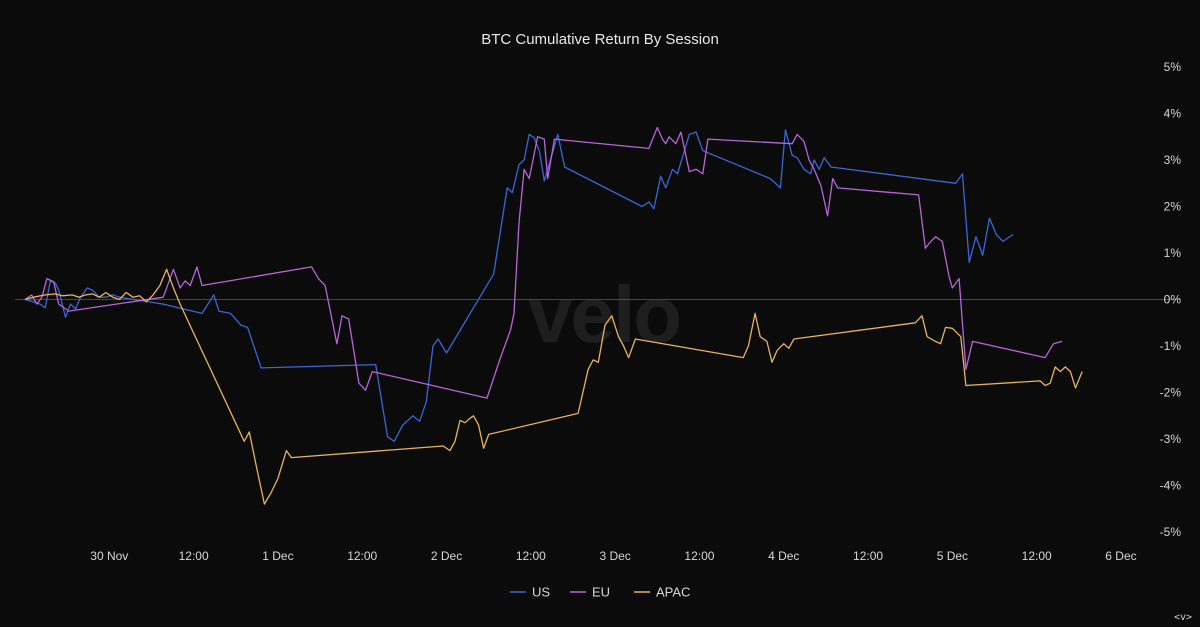 The image size is (1200, 627). What do you see at coordinates (1173, 160) in the screenshot?
I see `y-tick-label: 3%` at bounding box center [1173, 160].